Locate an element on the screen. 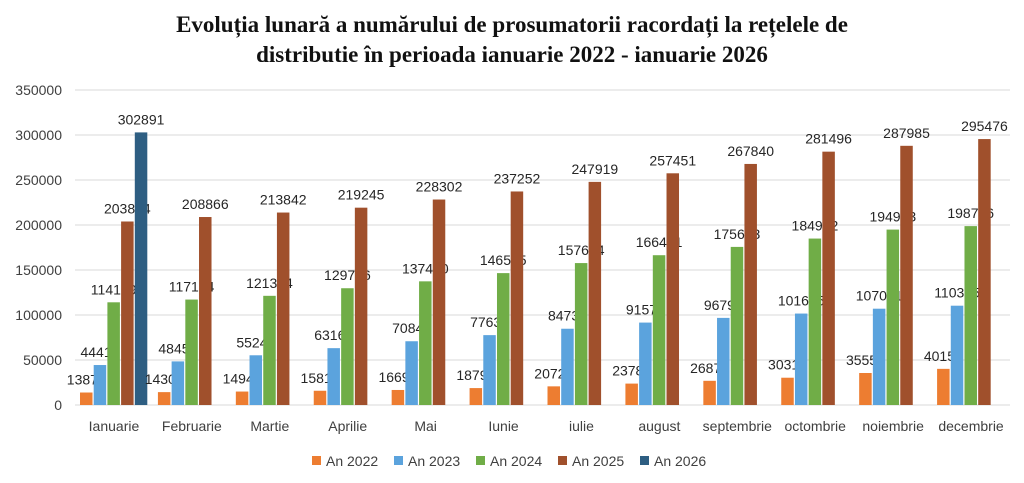 The height and width of the screenshot is (483, 1024). x-tick-label: septembrie is located at coordinates (737, 426).